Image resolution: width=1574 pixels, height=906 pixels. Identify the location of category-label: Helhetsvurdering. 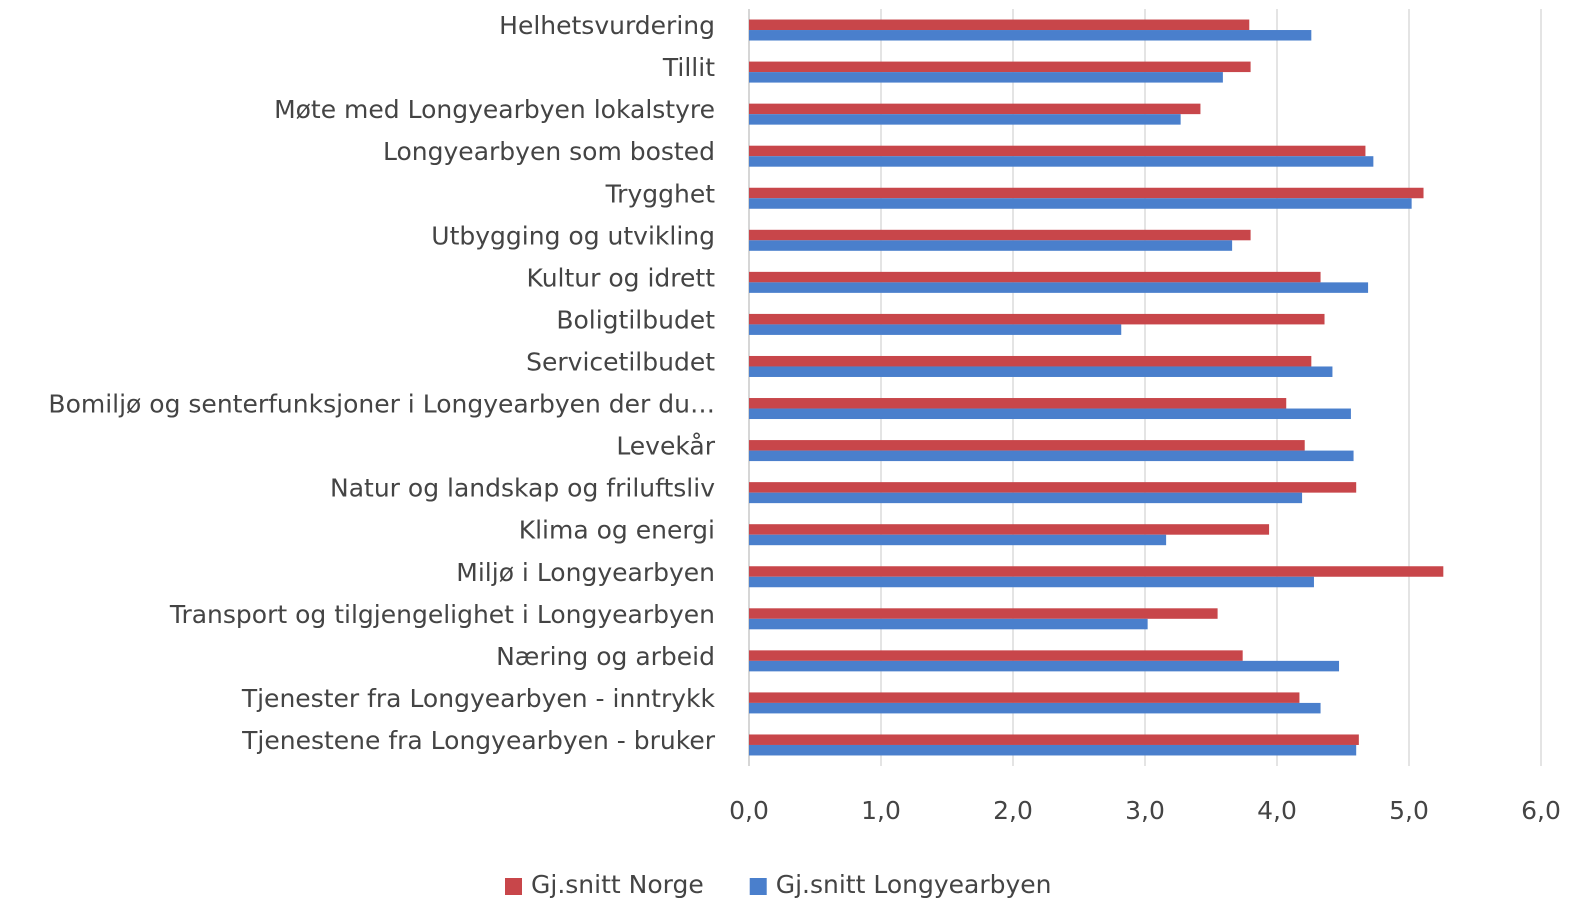
(607, 25).